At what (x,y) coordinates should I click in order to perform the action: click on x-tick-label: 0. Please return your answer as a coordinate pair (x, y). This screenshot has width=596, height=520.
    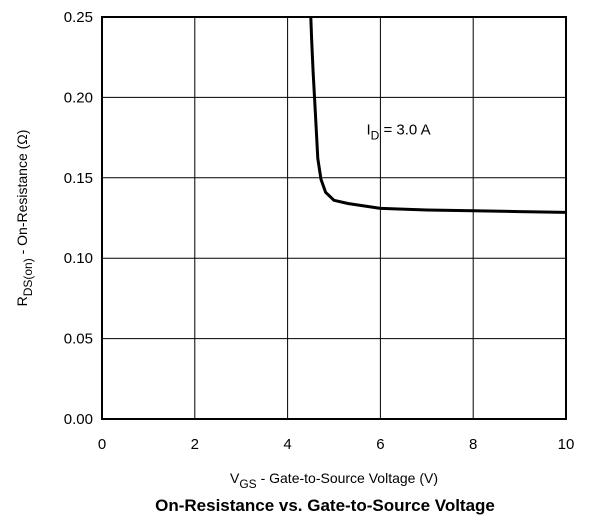
    Looking at the image, I should click on (102, 444).